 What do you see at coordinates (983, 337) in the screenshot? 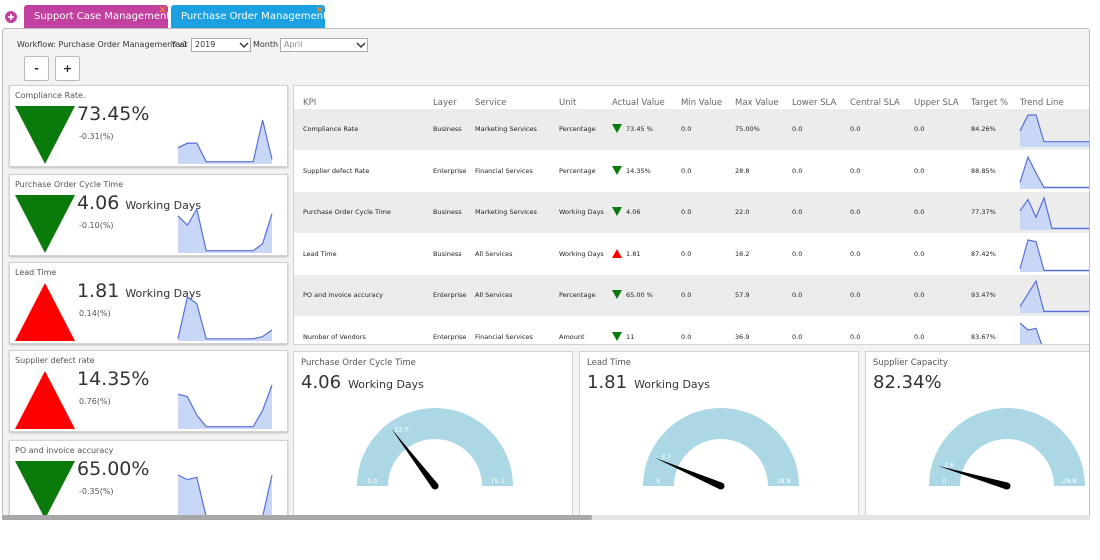
I see `table-cell: 83.67%` at bounding box center [983, 337].